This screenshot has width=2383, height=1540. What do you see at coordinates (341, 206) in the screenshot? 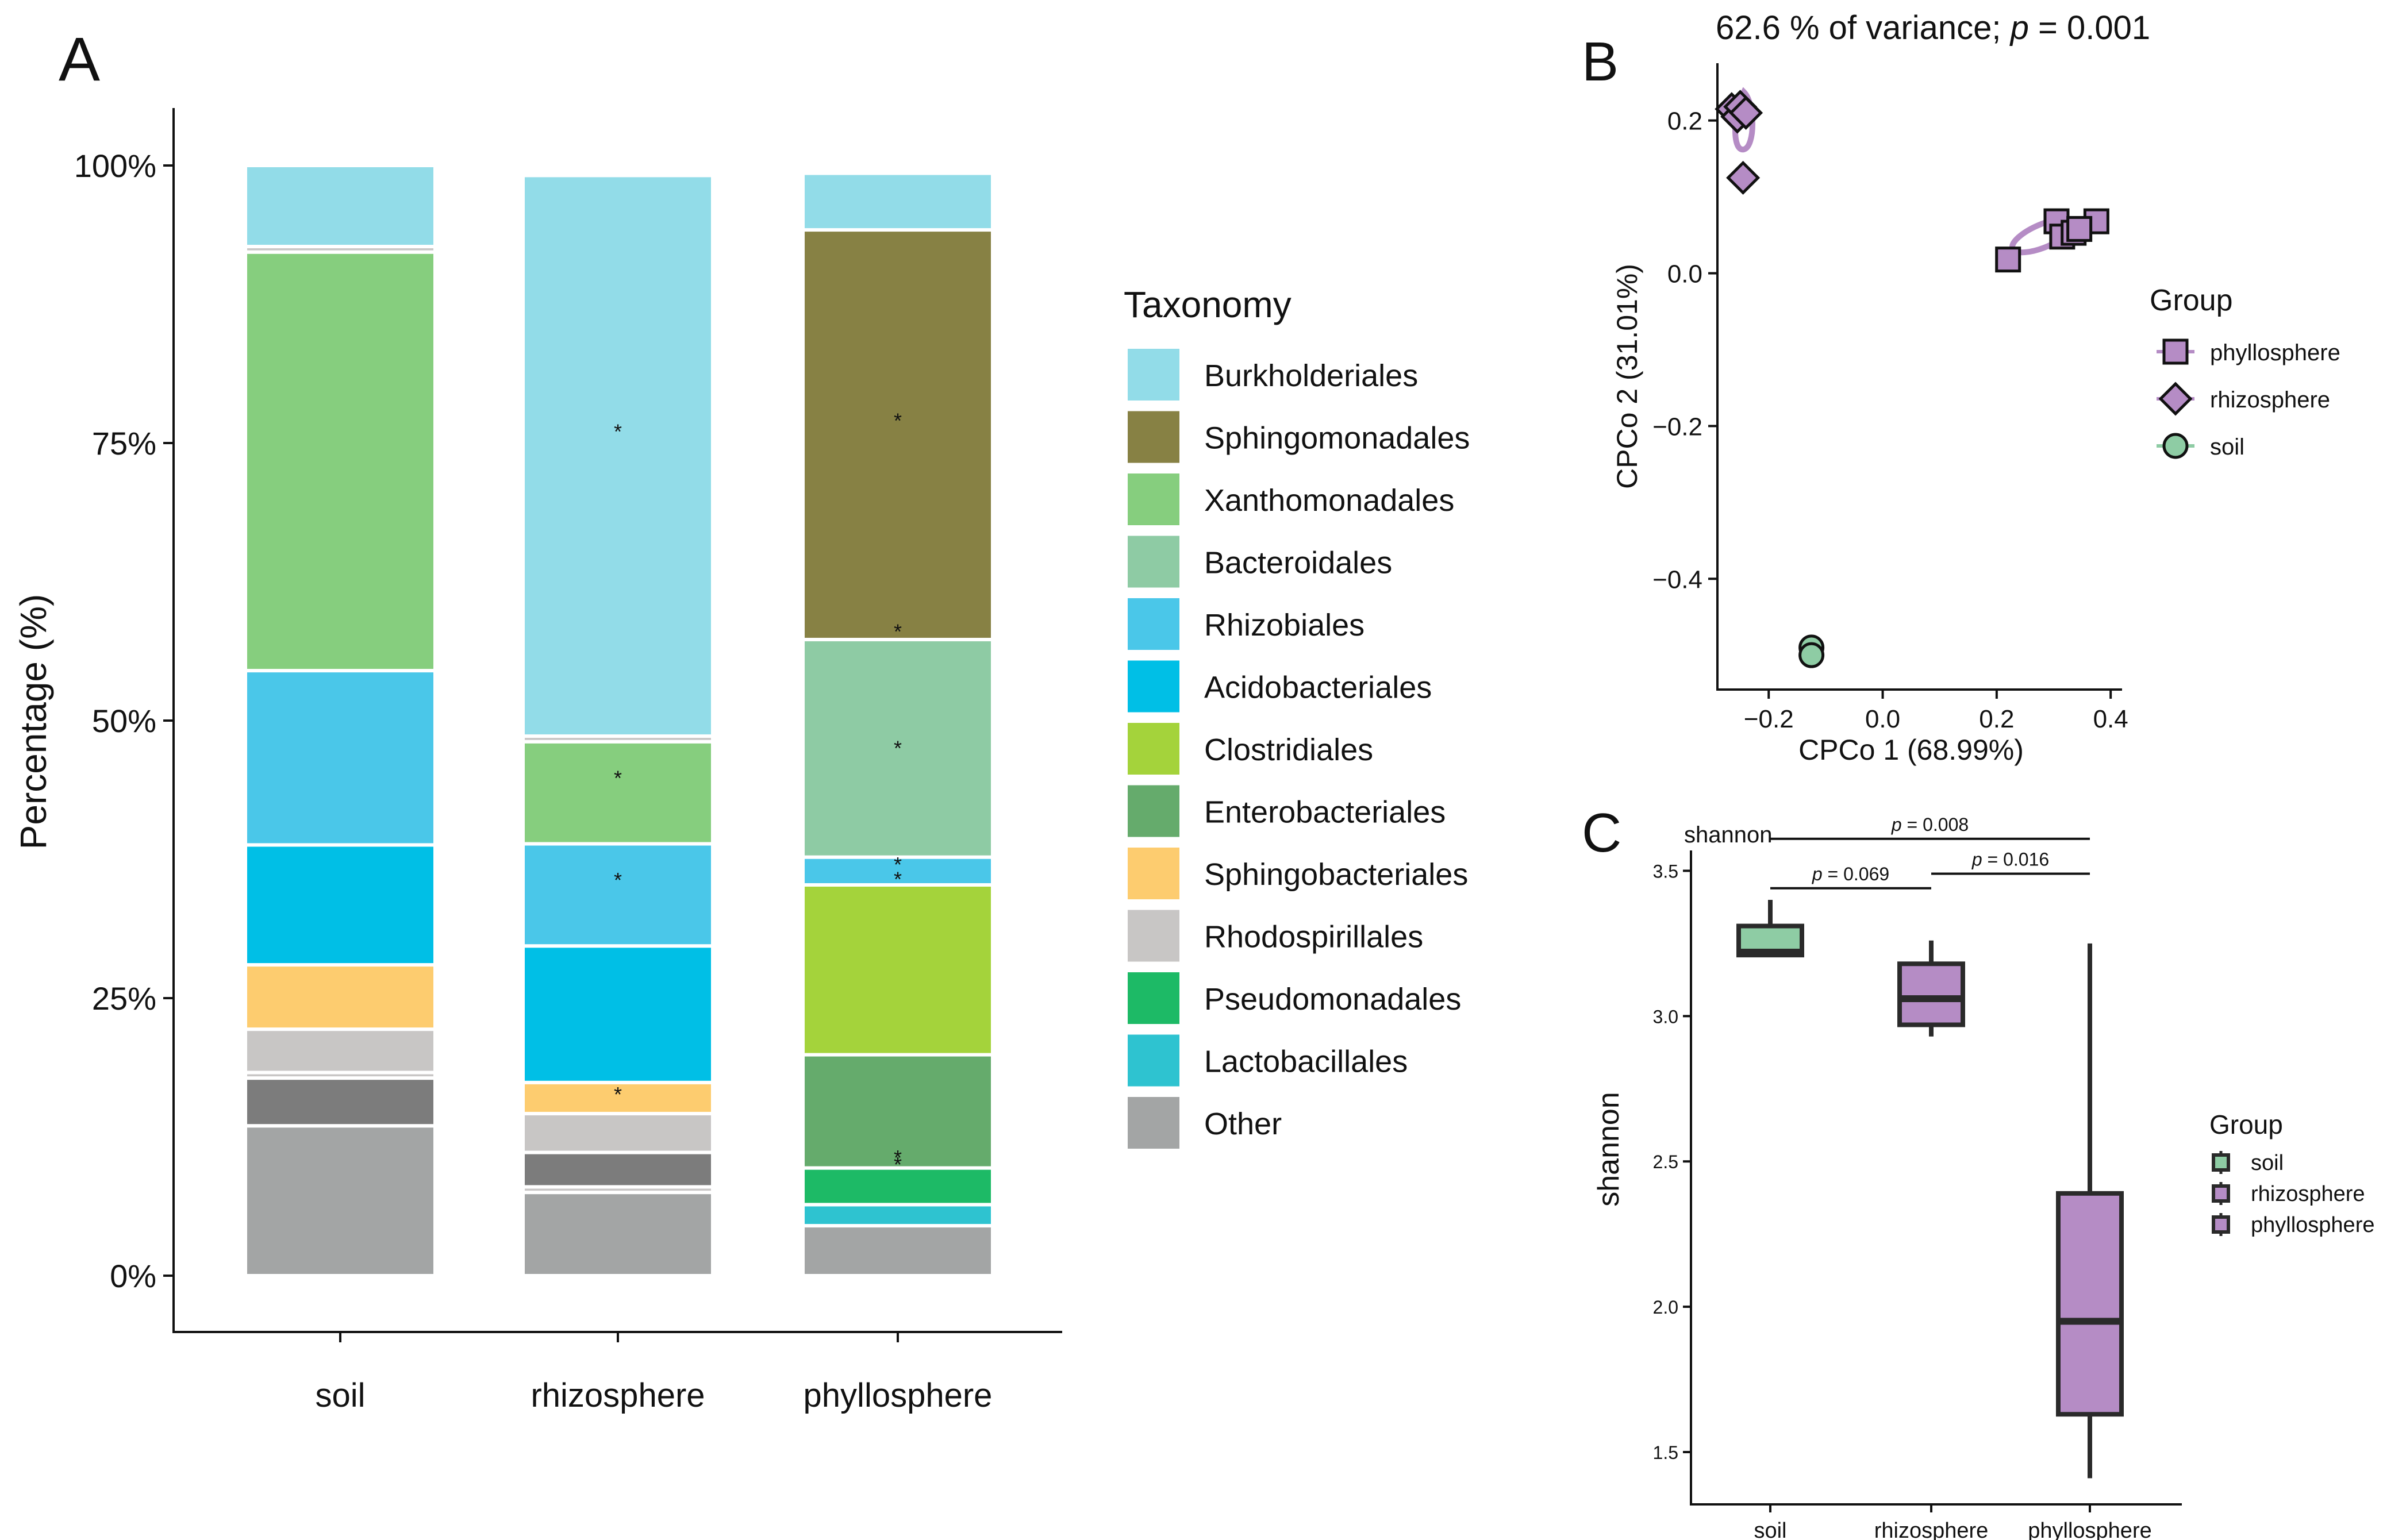
I see `bar-segment-soil-burkholderiales` at bounding box center [341, 206].